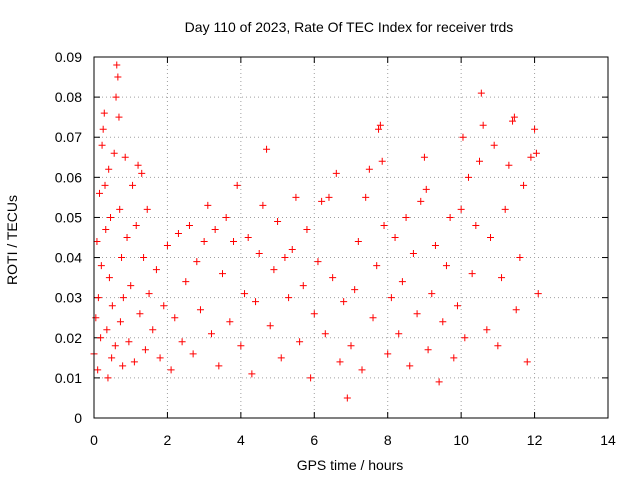 Image resolution: width=640 pixels, height=480 pixels. Describe the element at coordinates (608, 440) in the screenshot. I see `x-tick-label: 14` at that location.